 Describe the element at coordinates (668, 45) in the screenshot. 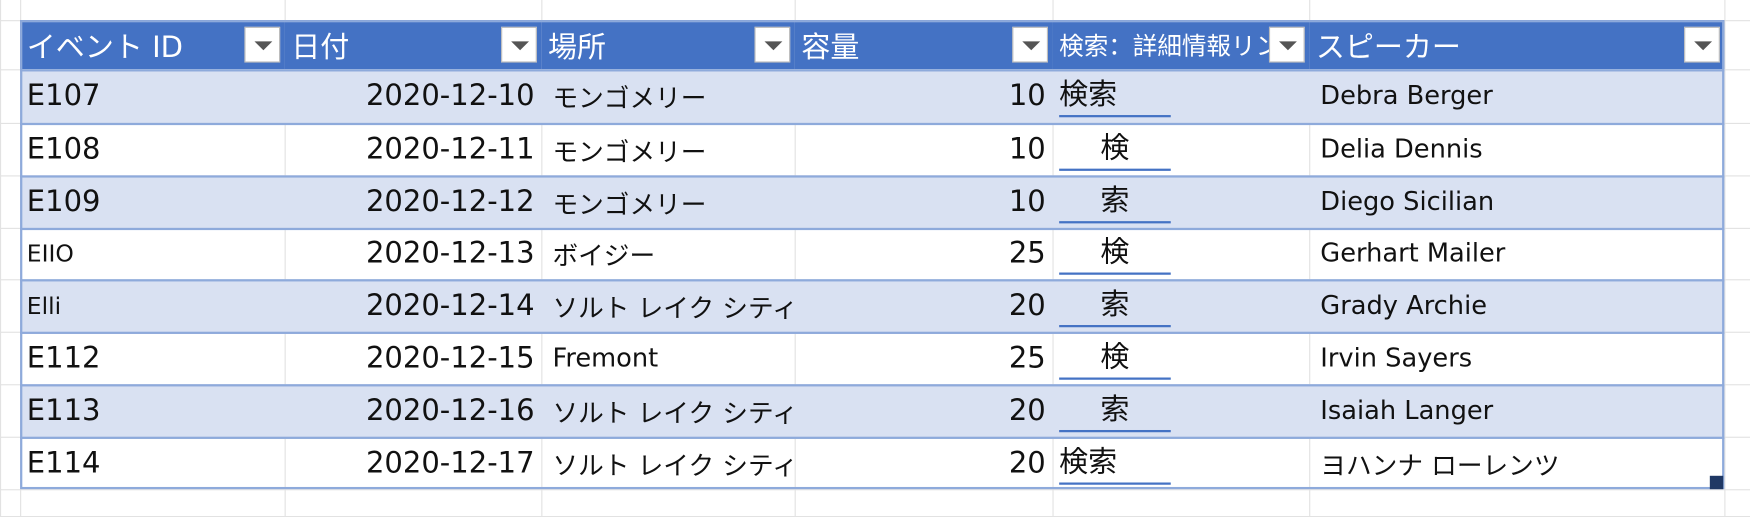

I see `header-cell: 場所` at that location.